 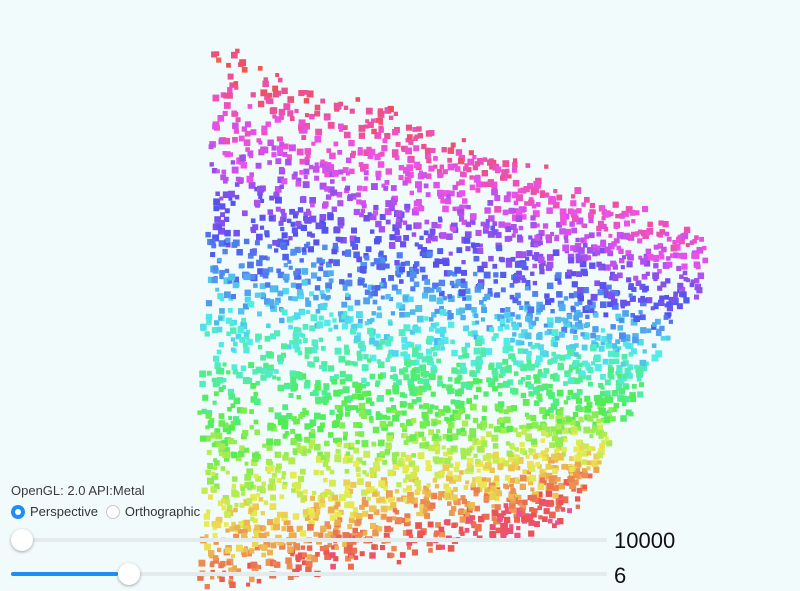 I want to click on size-slider-track, so click(x=309, y=574).